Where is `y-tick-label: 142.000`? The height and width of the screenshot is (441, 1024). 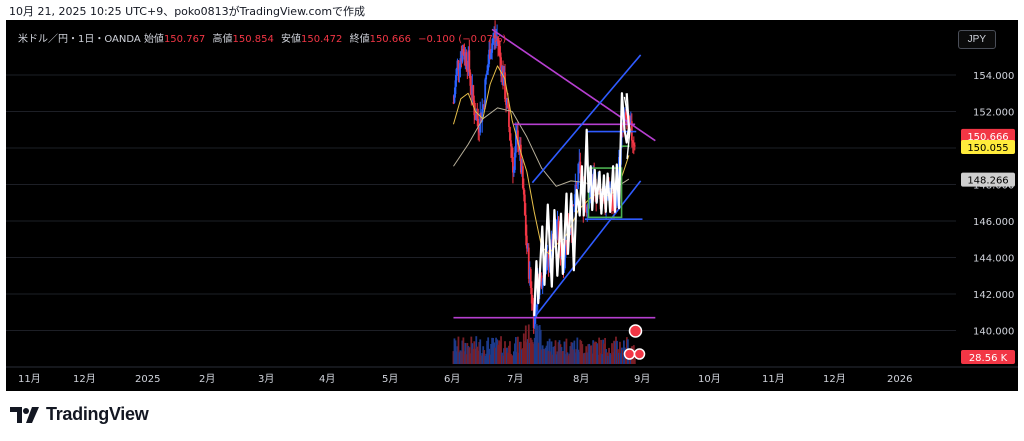
y-tick-label: 142.000 is located at coordinates (993, 295).